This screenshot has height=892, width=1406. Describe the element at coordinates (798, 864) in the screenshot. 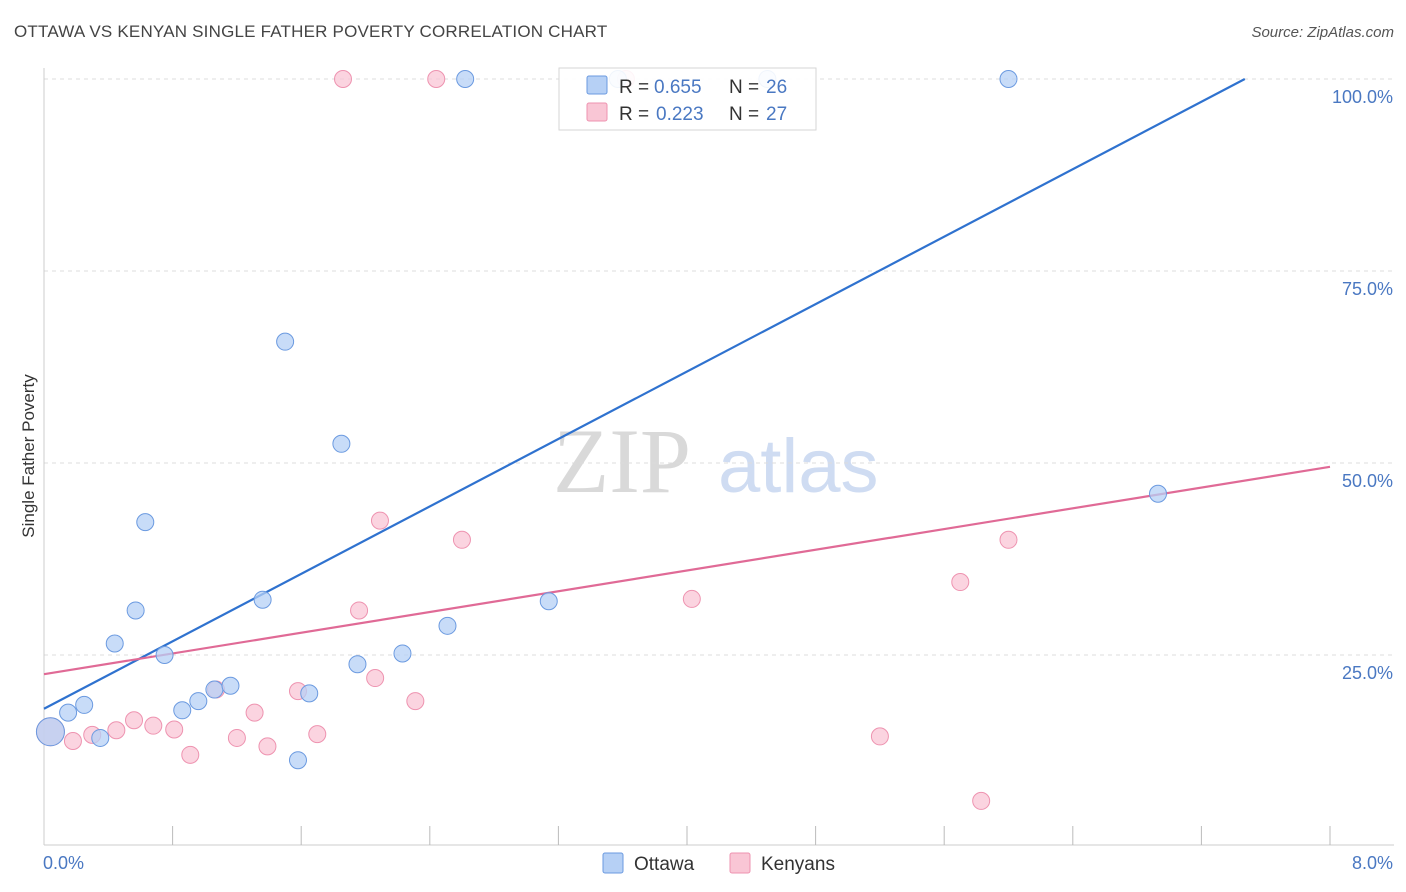

I see `bottom-legend-label-kenyans: Kenyans` at that location.